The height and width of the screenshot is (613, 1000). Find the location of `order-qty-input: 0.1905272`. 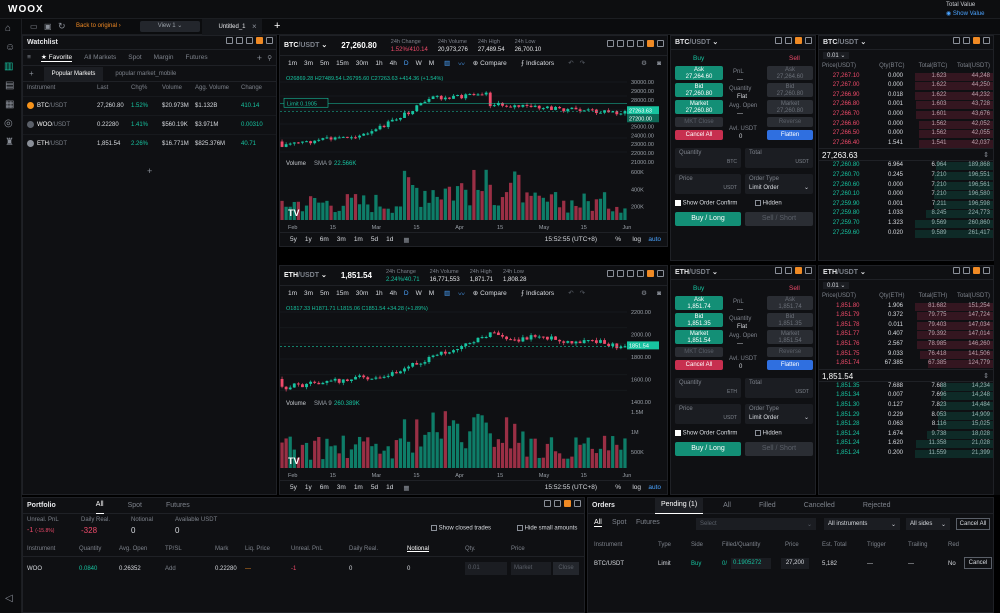

order-qty-input: 0.1905272 is located at coordinates (751, 563).